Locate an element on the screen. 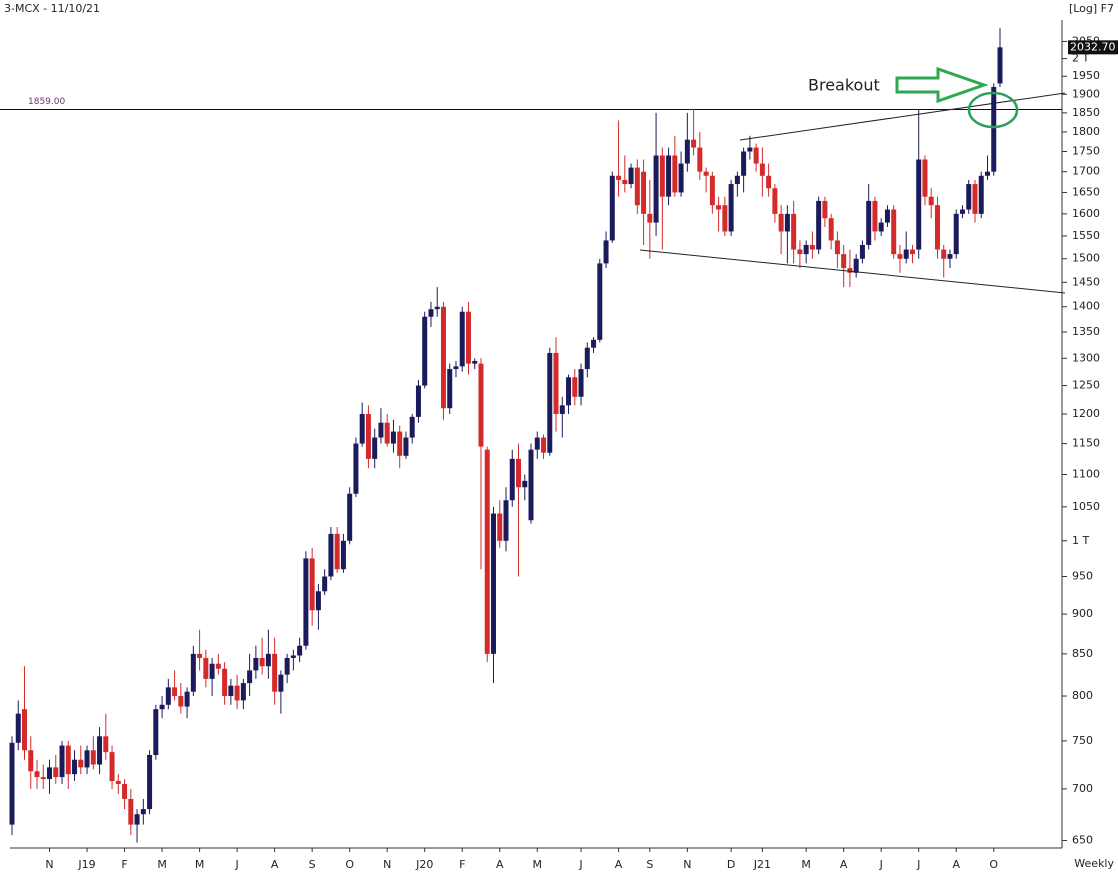  x-tick-label: S is located at coordinates (649, 864).